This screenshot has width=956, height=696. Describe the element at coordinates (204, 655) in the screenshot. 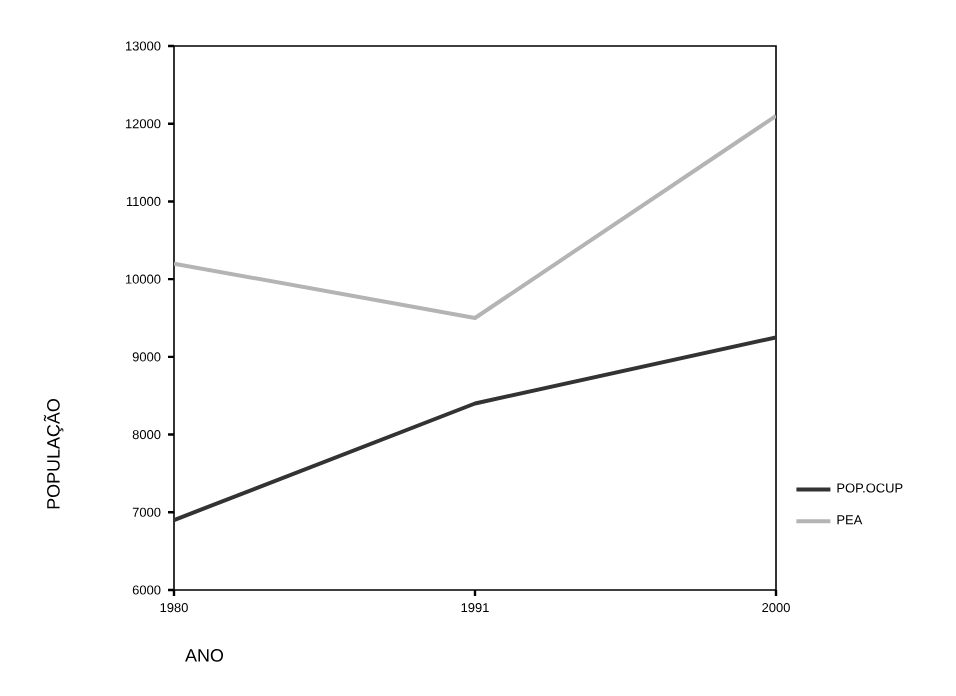

I see `x-axis-title: ANO` at that location.